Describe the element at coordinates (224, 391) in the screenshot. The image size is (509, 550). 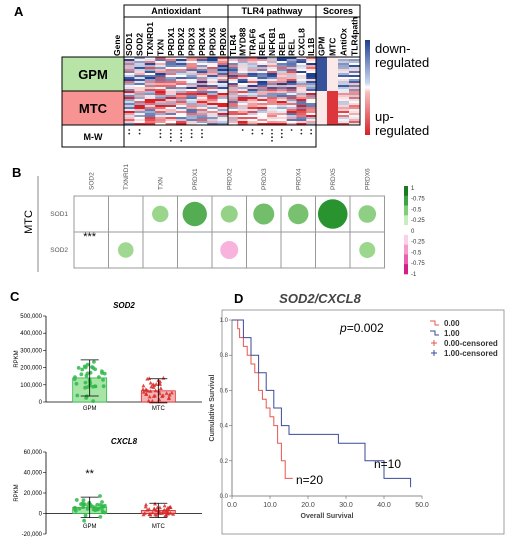
I see `km-ytick-label: 0.6` at that location.